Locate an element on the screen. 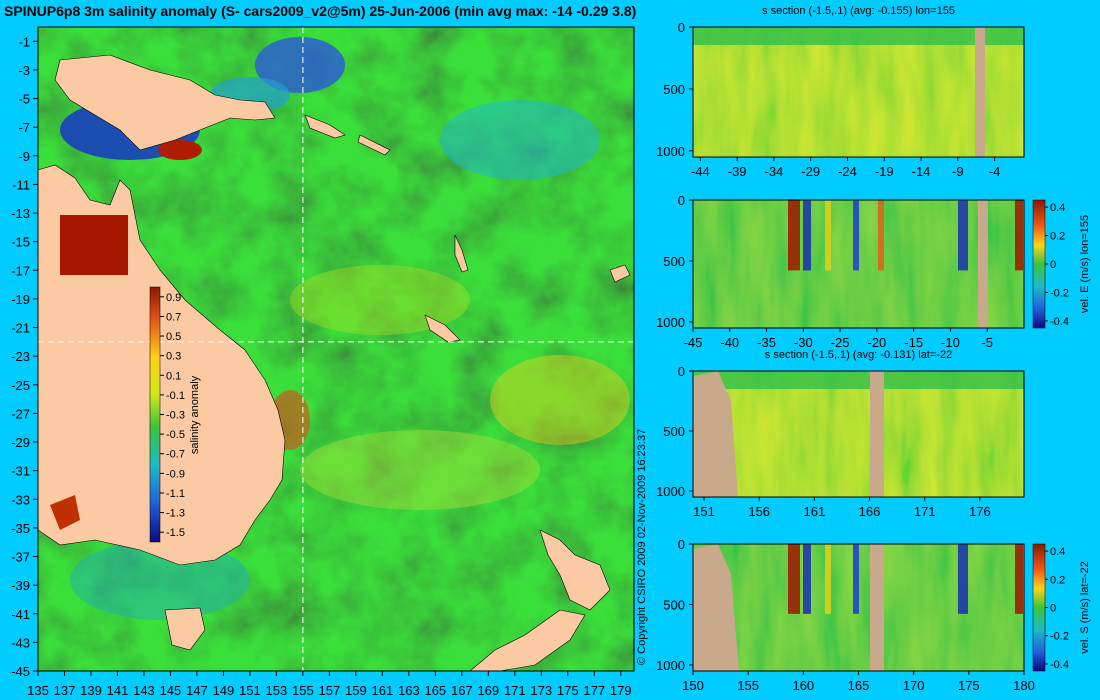 This screenshot has width=1100, height=700. map-x-tick-label: 159 is located at coordinates (356, 690).